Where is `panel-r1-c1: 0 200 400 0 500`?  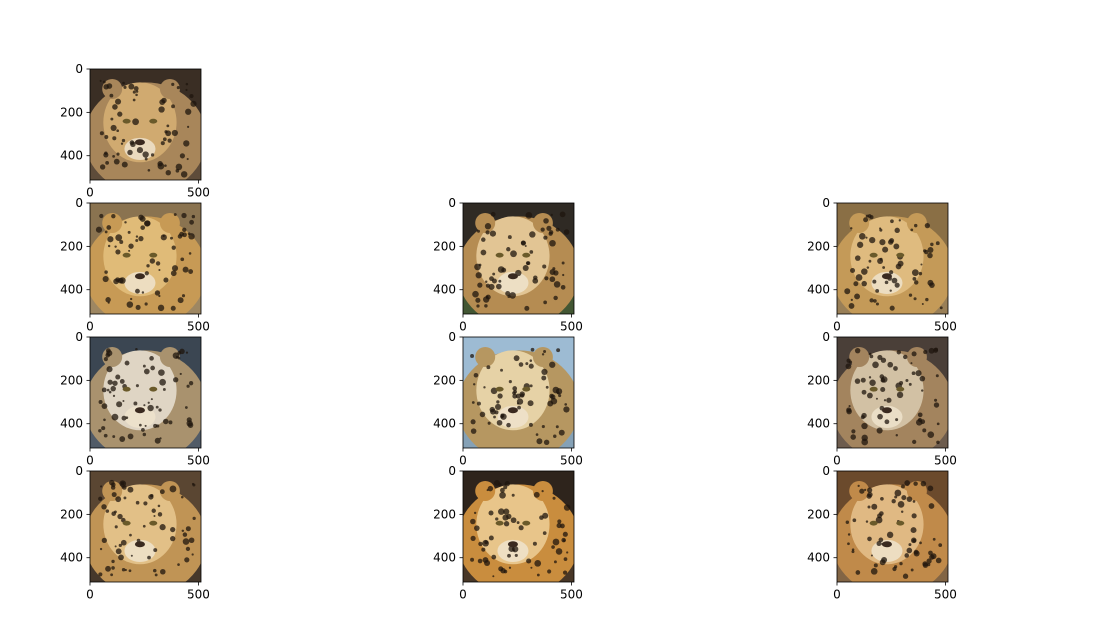
panel-r1-c1: 0 200 400 0 500 is located at coordinates (508, 265).